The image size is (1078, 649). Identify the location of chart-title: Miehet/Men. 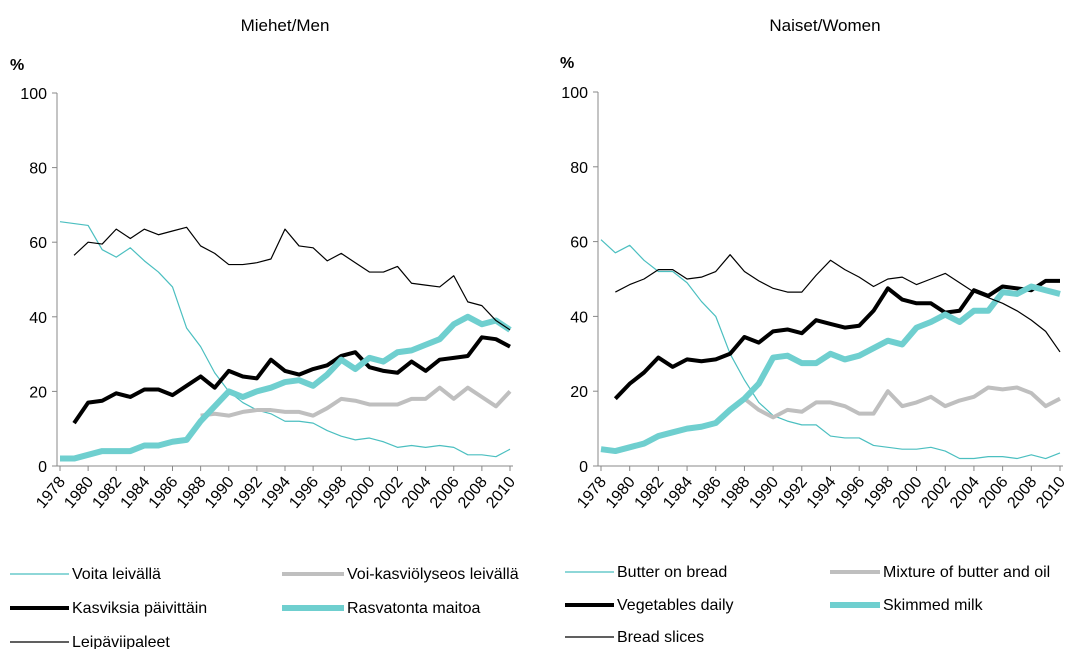
(285, 25).